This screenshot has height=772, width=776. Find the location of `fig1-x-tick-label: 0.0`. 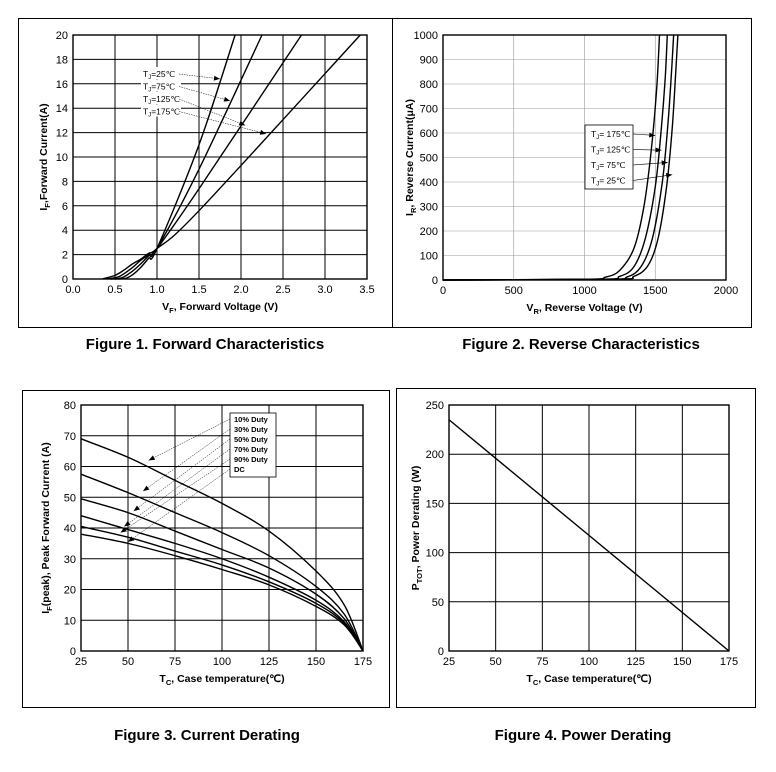

fig1-x-tick-label: 0.0 is located at coordinates (72, 290).